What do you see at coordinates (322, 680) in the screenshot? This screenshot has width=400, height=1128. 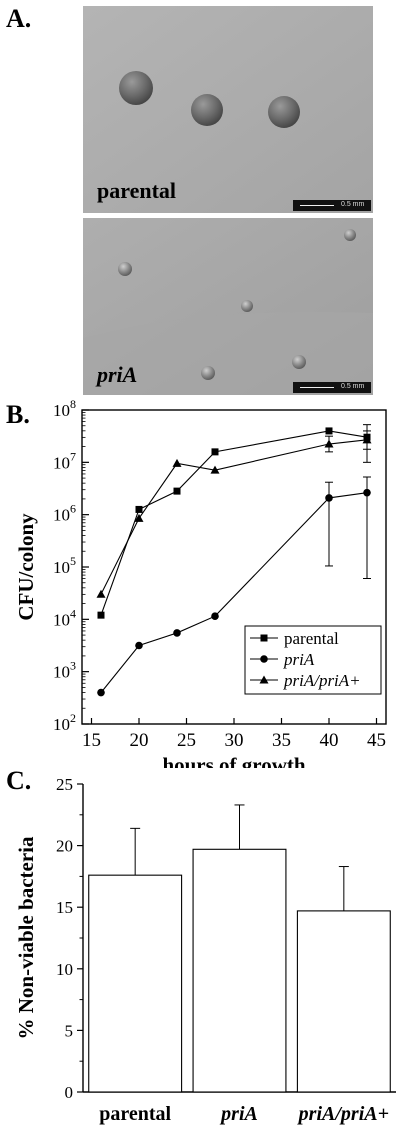 I see `legend-entry: priA/priA+` at bounding box center [322, 680].